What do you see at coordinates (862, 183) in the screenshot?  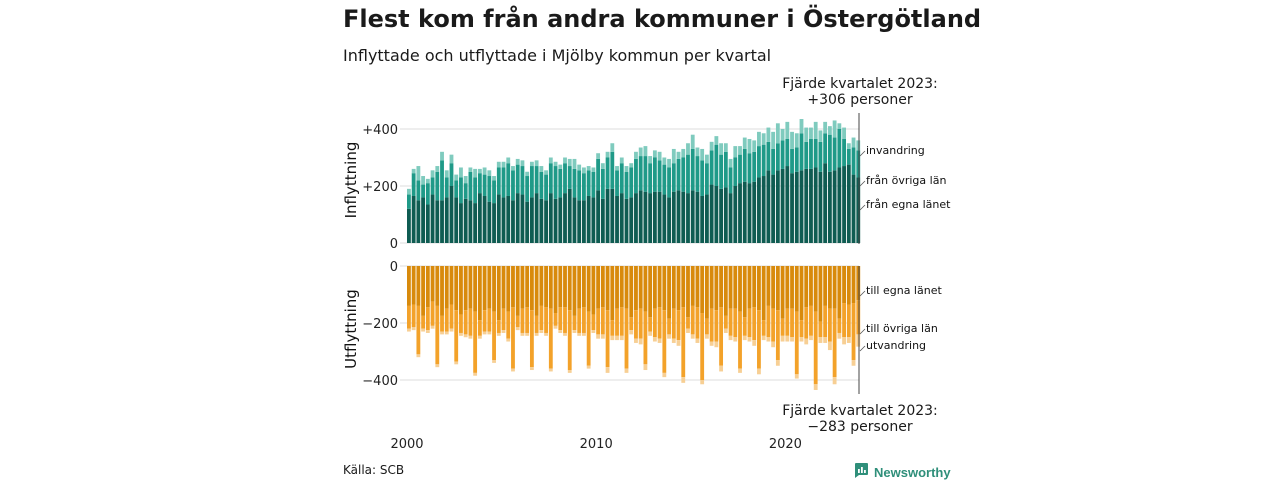 I see `label-leader` at bounding box center [862, 183].